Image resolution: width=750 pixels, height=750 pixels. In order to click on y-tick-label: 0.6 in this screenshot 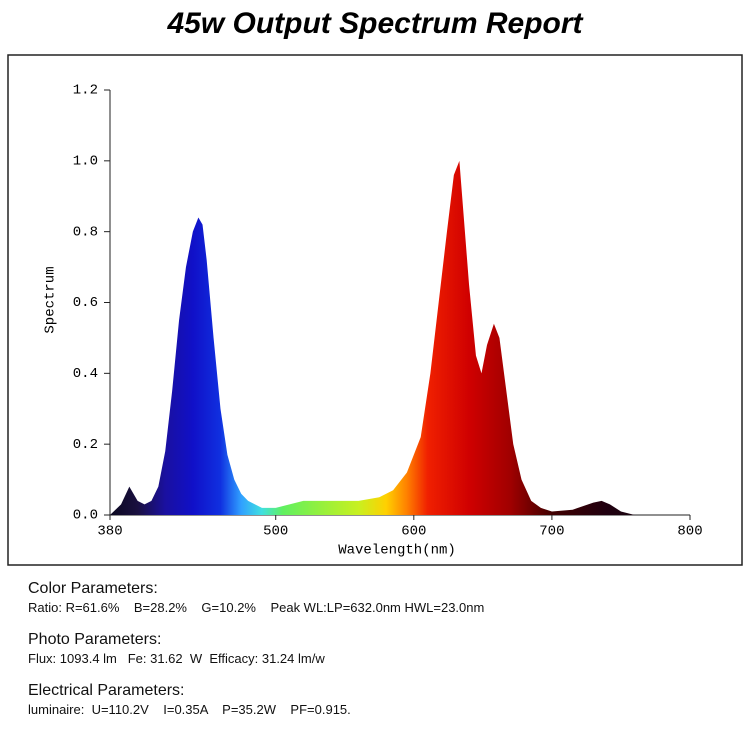, I will do `click(85, 303)`.